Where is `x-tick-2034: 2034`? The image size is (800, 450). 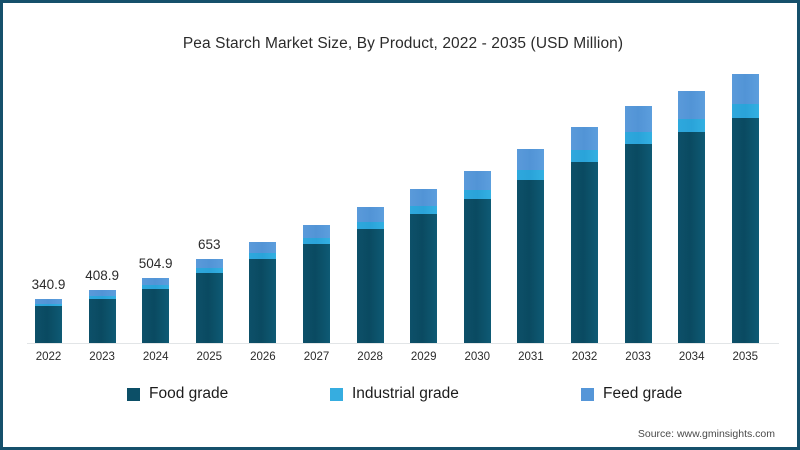 x-tick-2034: 2034 is located at coordinates (691, 357).